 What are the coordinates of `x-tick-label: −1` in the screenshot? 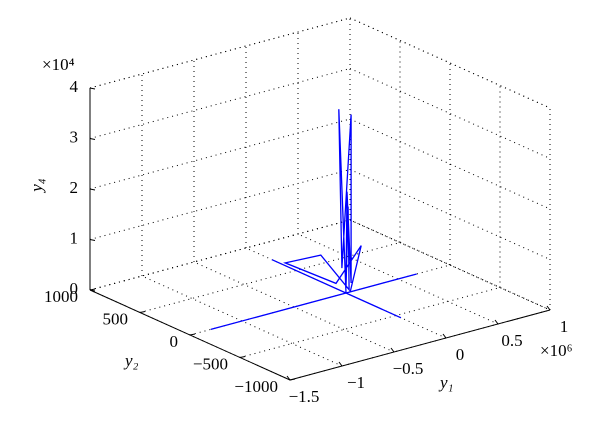 It's located at (356, 382).